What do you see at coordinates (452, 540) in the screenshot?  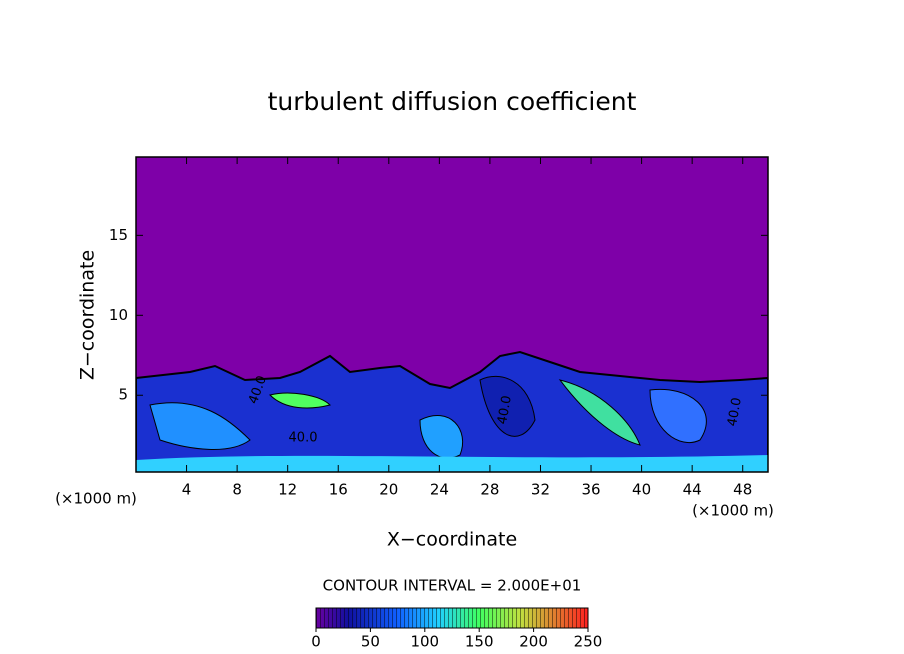 I see `x-axis-label: X−coordinate` at bounding box center [452, 540].